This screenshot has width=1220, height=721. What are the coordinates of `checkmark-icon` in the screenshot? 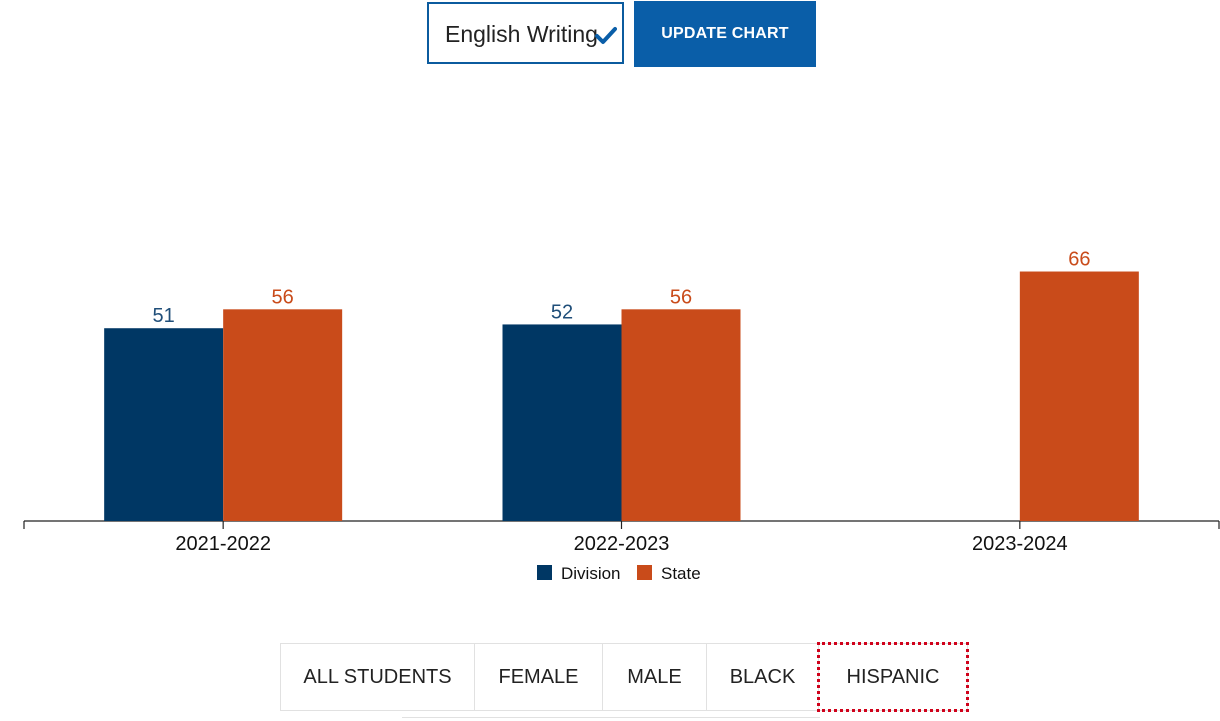 It's located at (606, 35).